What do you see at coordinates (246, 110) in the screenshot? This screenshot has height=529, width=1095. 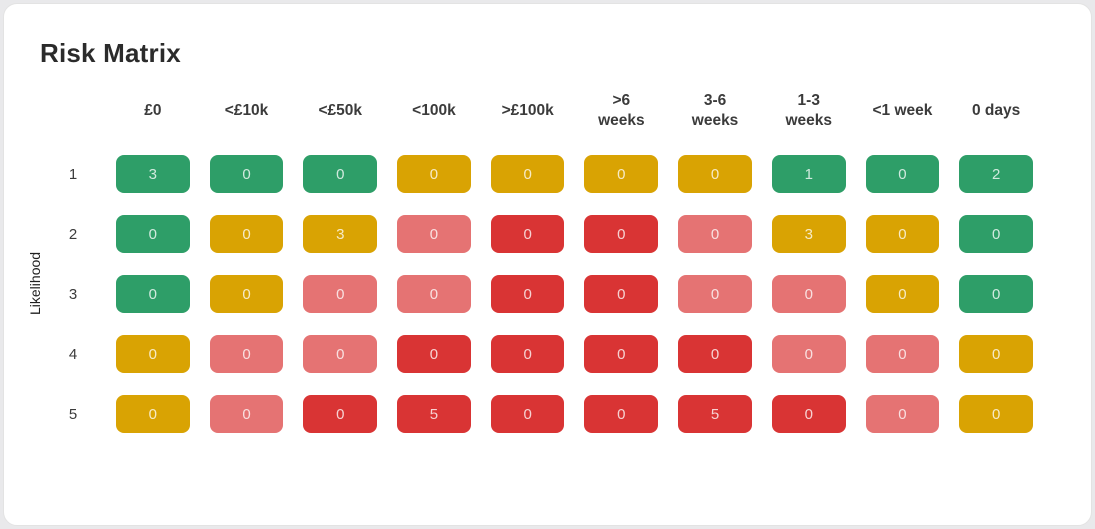 I see `column-header: <£10k` at bounding box center [246, 110].